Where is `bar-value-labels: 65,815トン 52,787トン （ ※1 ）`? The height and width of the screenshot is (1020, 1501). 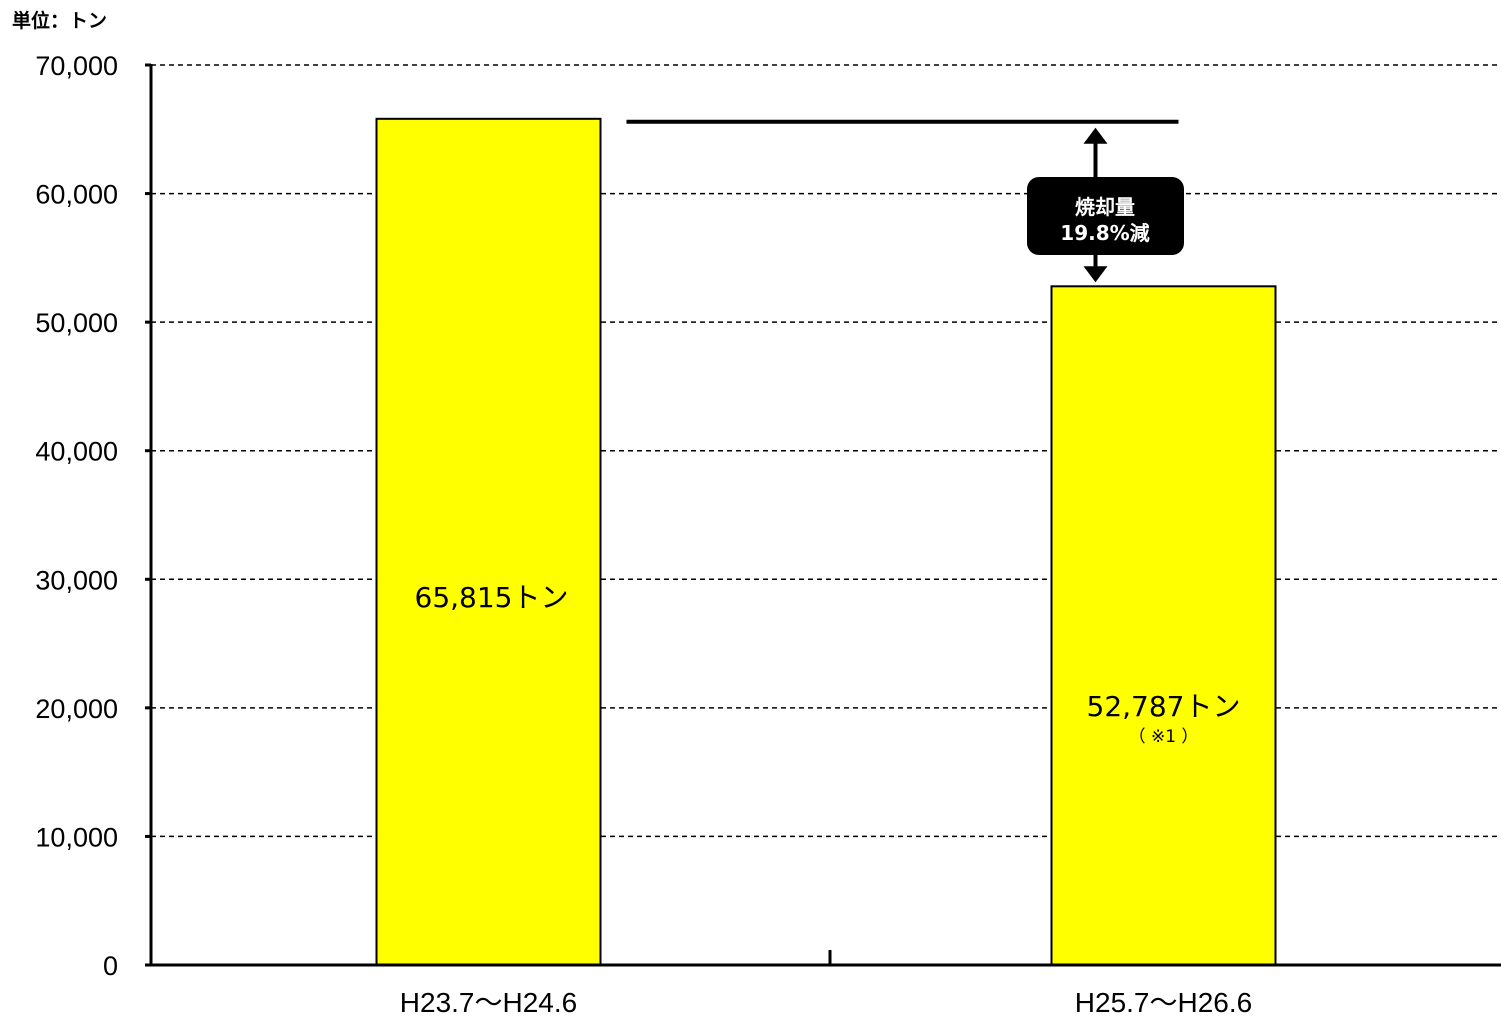
bar-value-labels: 65,815トン 52,787トン （ ※1 ） is located at coordinates (828, 664).